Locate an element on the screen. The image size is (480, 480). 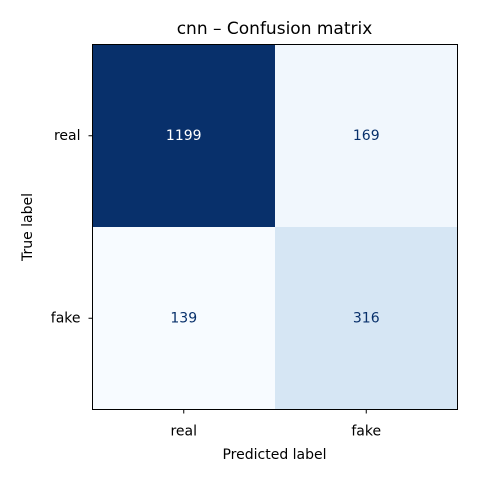
x-tick-label: fake is located at coordinates (366, 432).